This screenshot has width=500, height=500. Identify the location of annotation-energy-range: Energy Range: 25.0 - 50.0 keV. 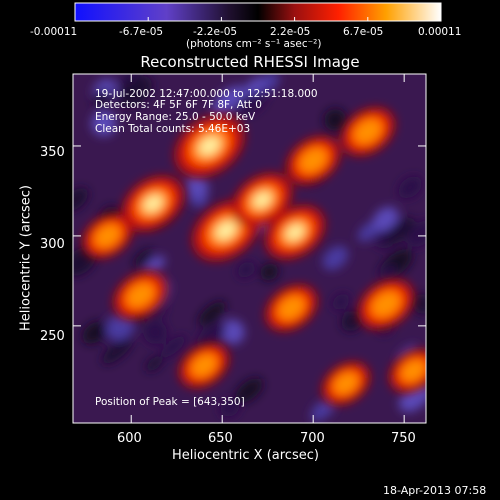
(175, 117).